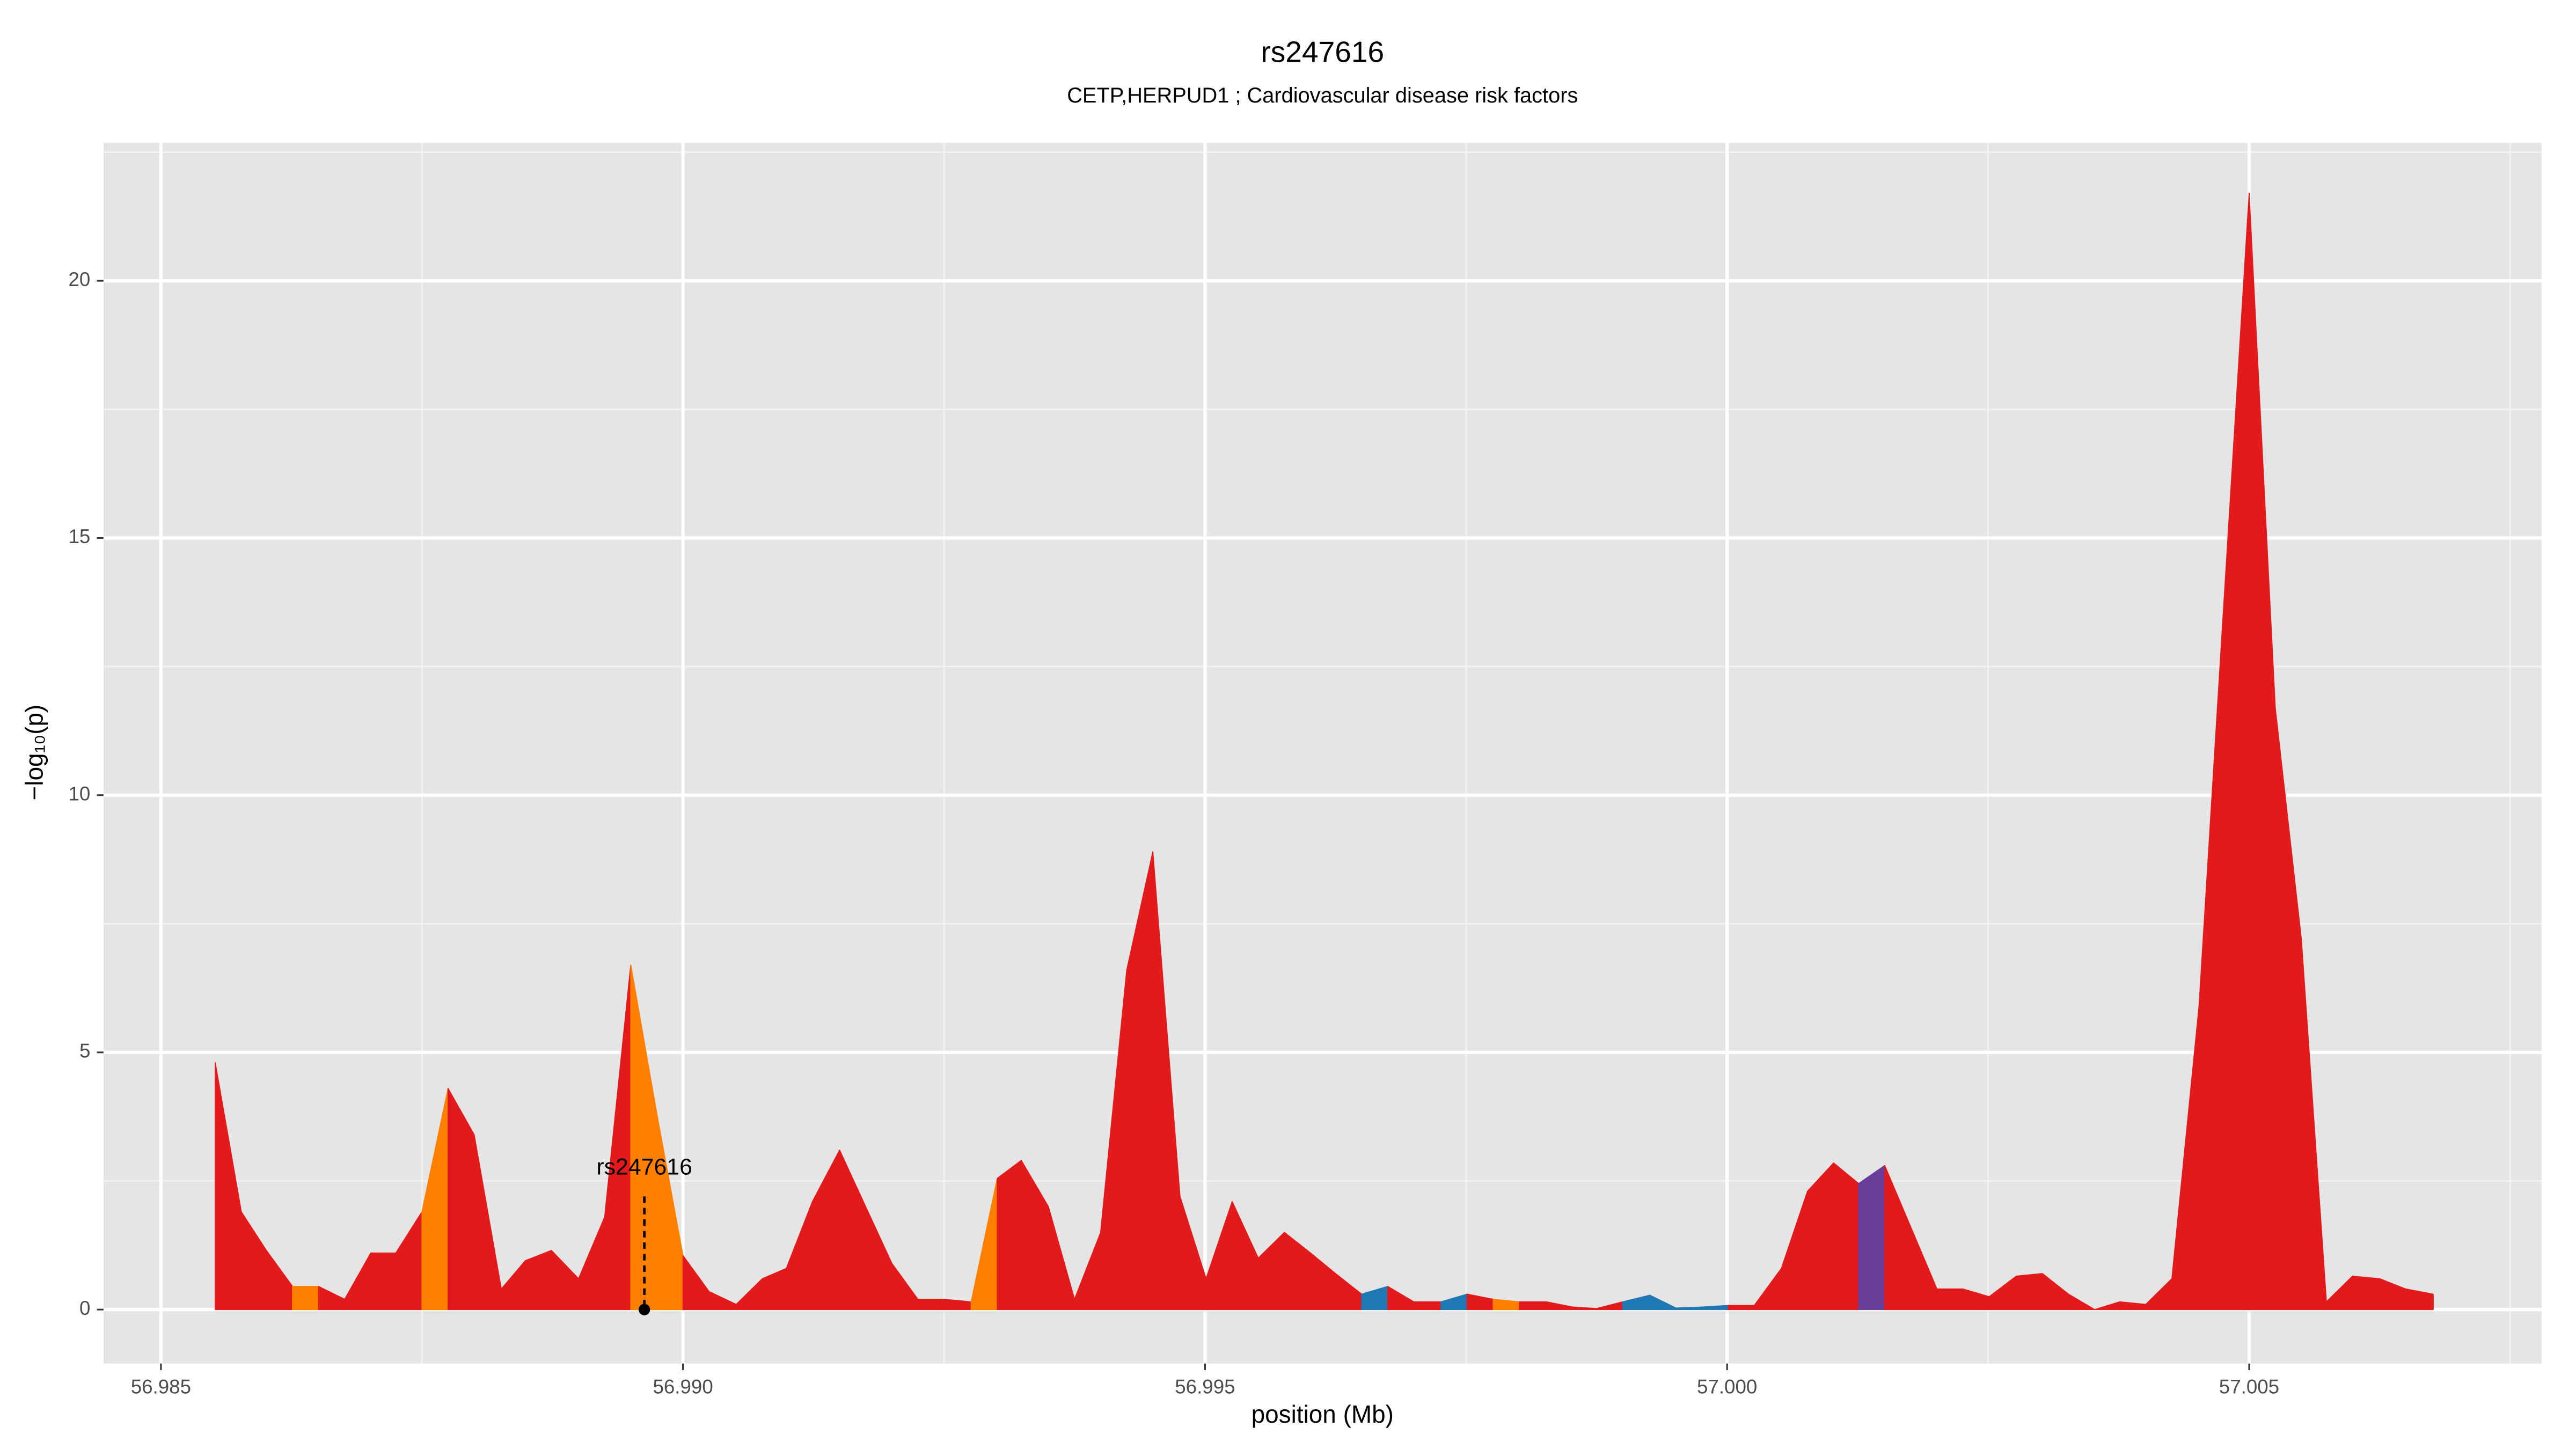 Image resolution: width=2576 pixels, height=1449 pixels. What do you see at coordinates (34, 753) in the screenshot?
I see `y-axis-label: −log₁₀(p)` at bounding box center [34, 753].